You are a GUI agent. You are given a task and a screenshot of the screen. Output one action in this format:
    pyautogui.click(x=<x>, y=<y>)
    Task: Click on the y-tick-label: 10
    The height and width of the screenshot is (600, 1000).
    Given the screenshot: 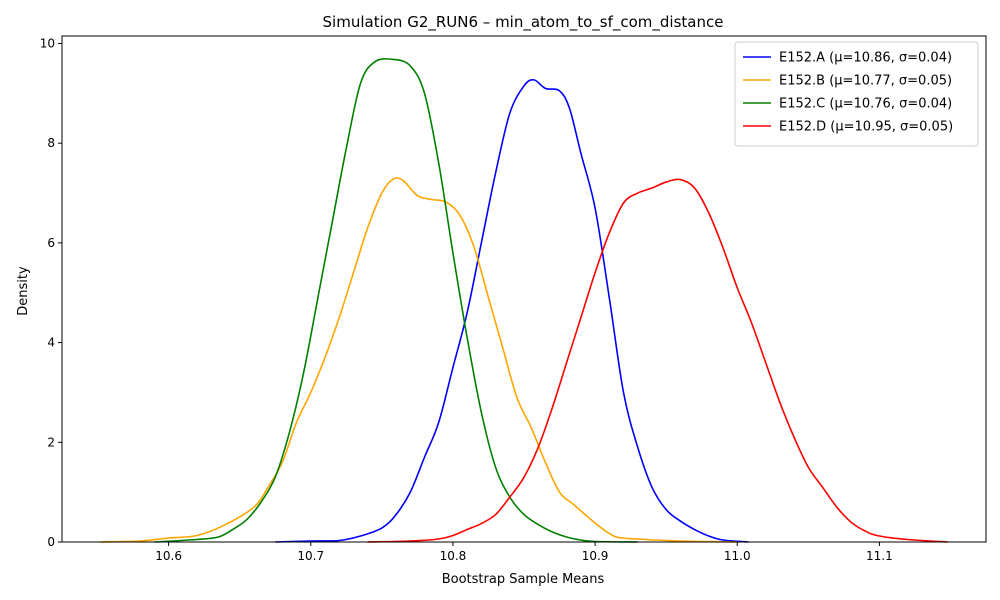 What is the action you would take?
    pyautogui.click(x=47, y=43)
    